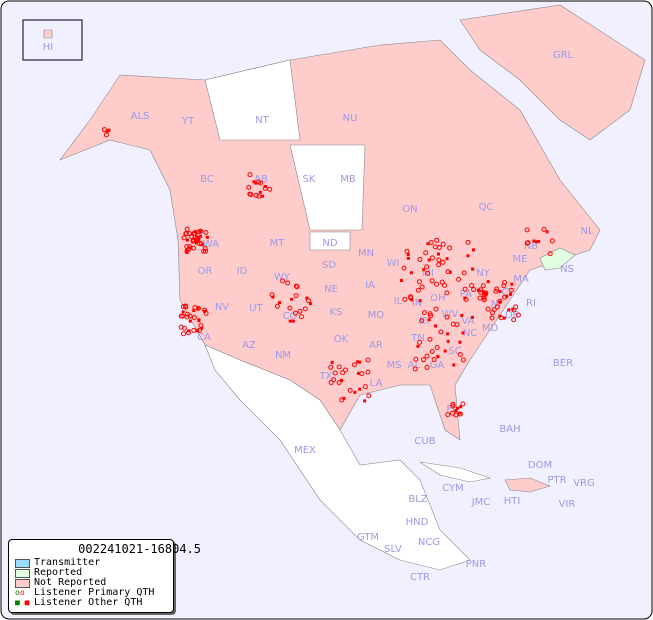  Describe the element at coordinates (52, 40) in the screenshot. I see `hawaii-inset` at that location.